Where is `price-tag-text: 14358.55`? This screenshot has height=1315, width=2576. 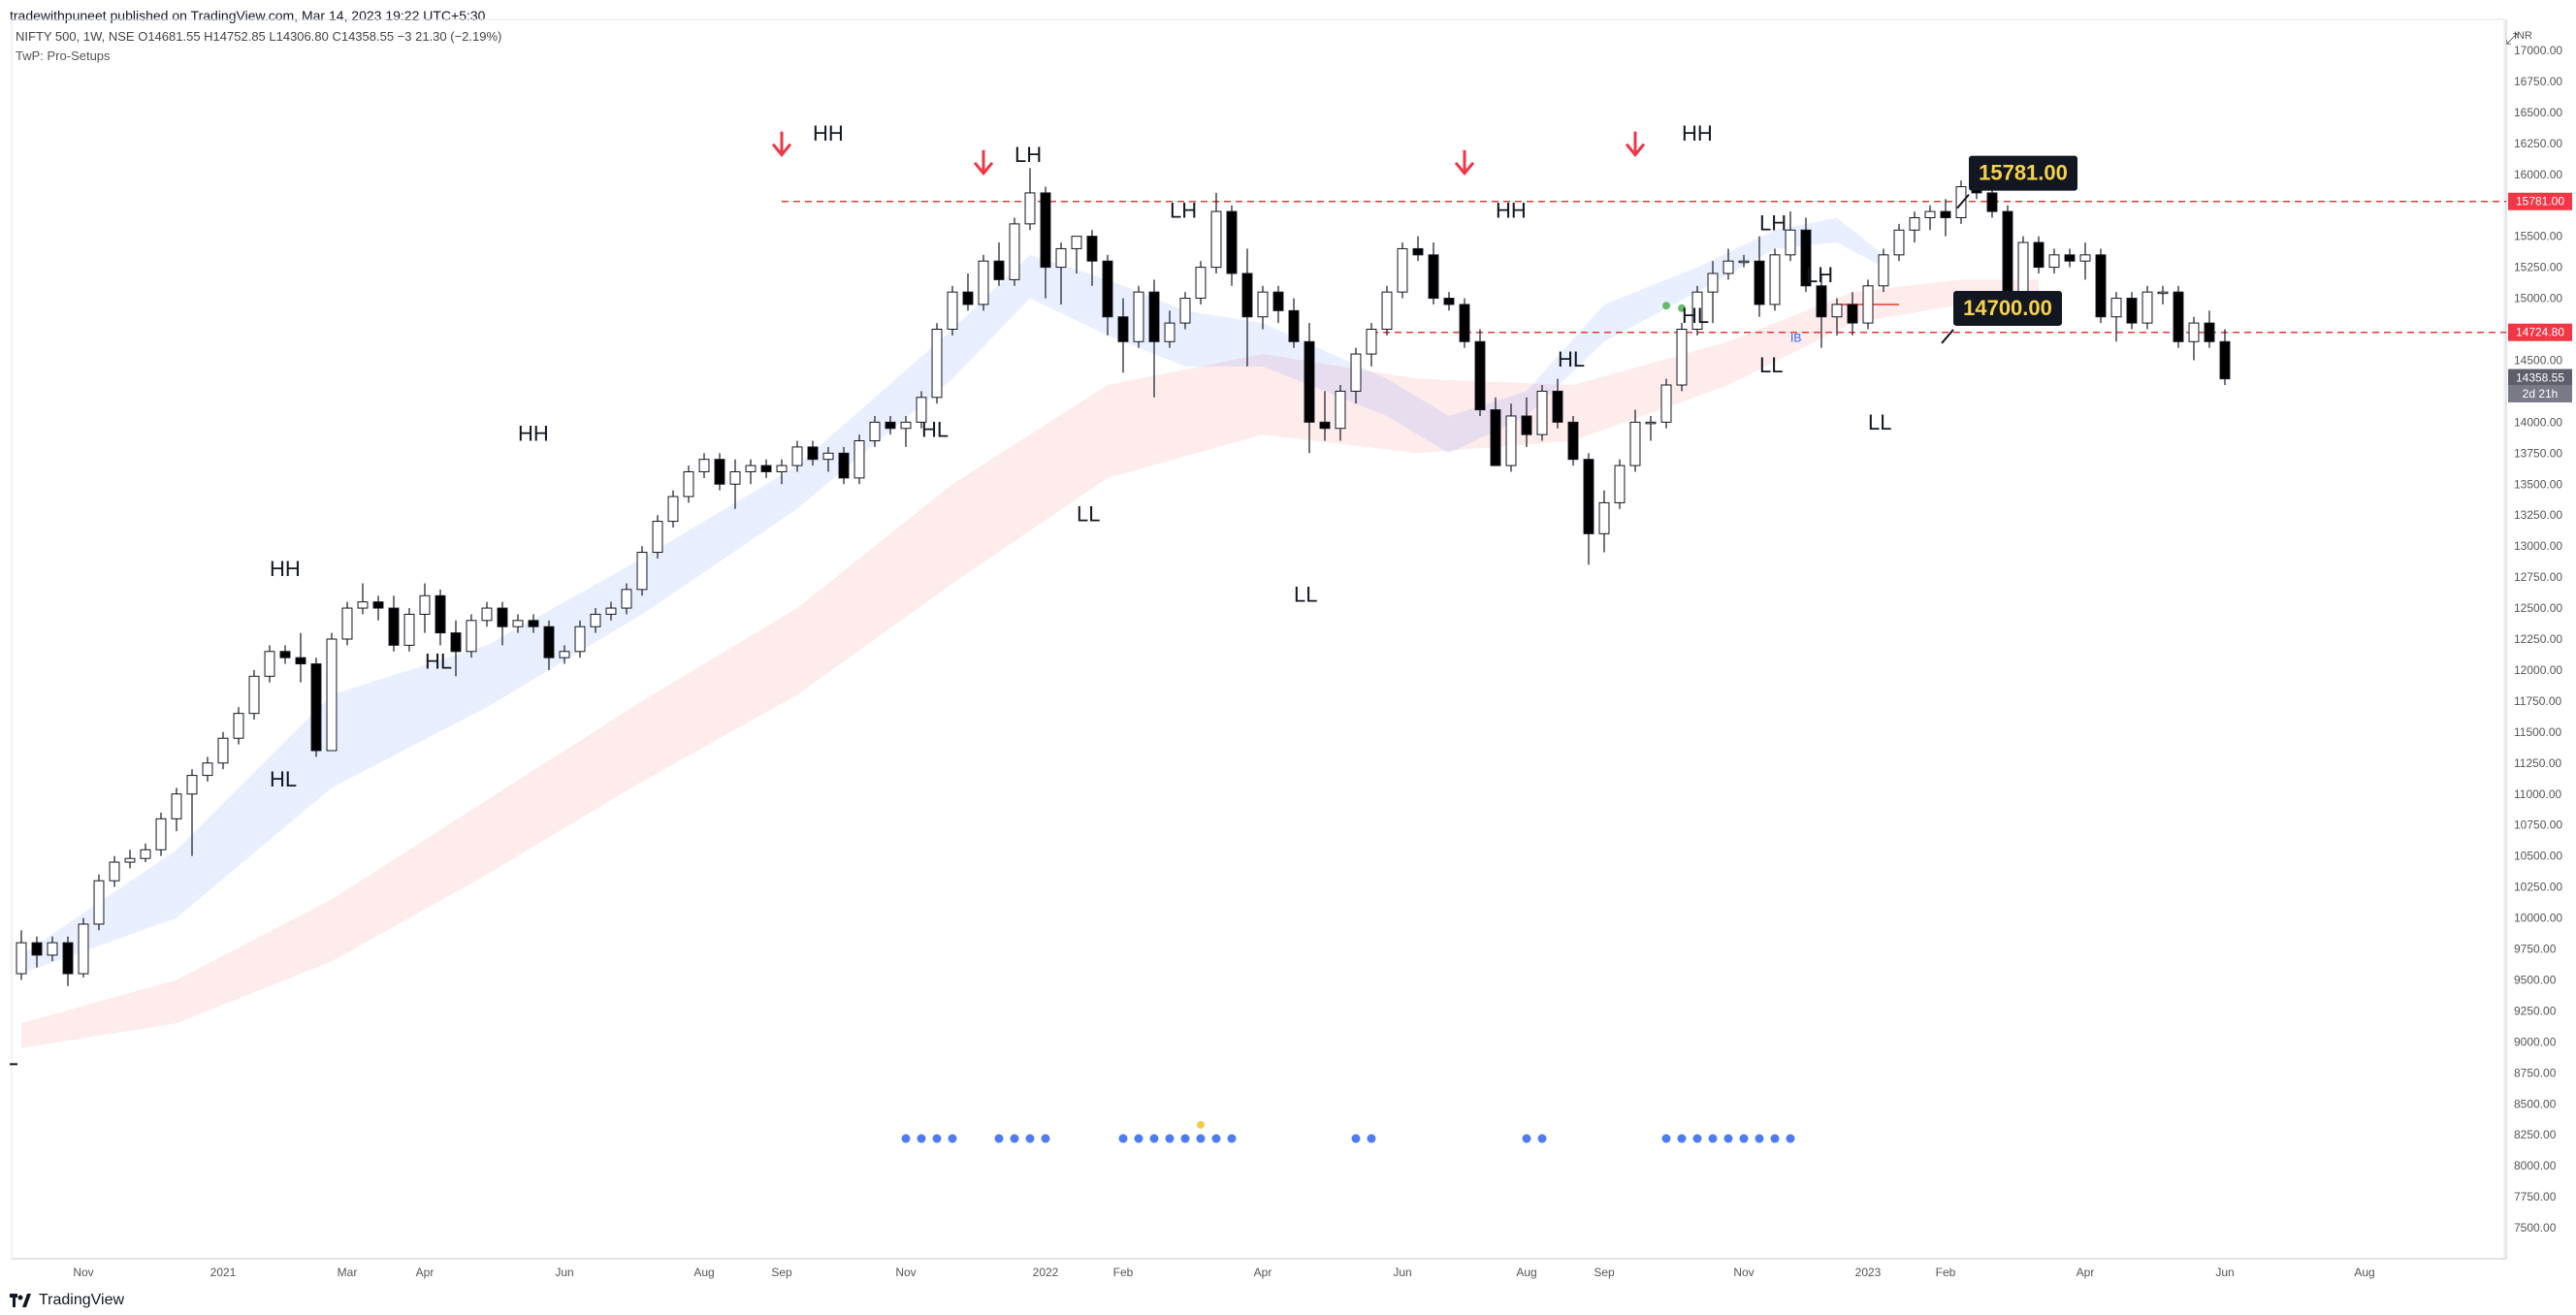
price-tag-text: 14358.55 is located at coordinates (2540, 378).